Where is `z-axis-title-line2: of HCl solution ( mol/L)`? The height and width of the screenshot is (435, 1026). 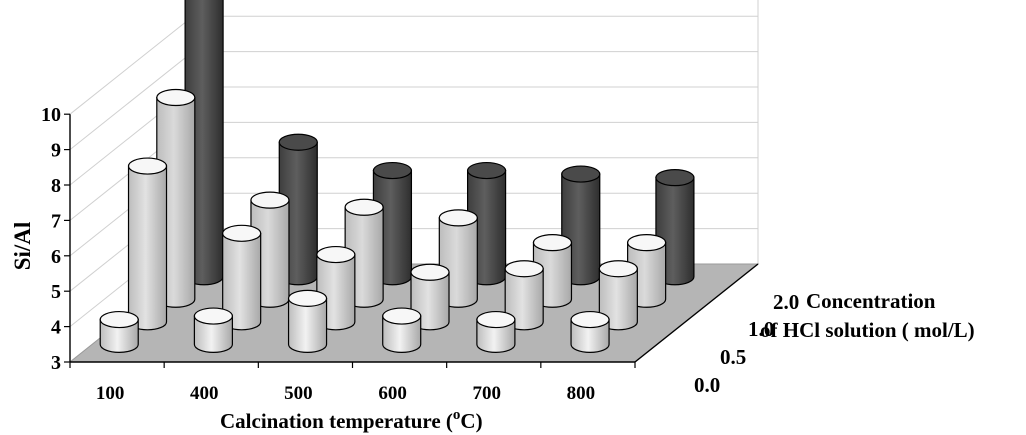 z-axis-title-line2: of HCl solution ( mol/L) is located at coordinates (867, 330).